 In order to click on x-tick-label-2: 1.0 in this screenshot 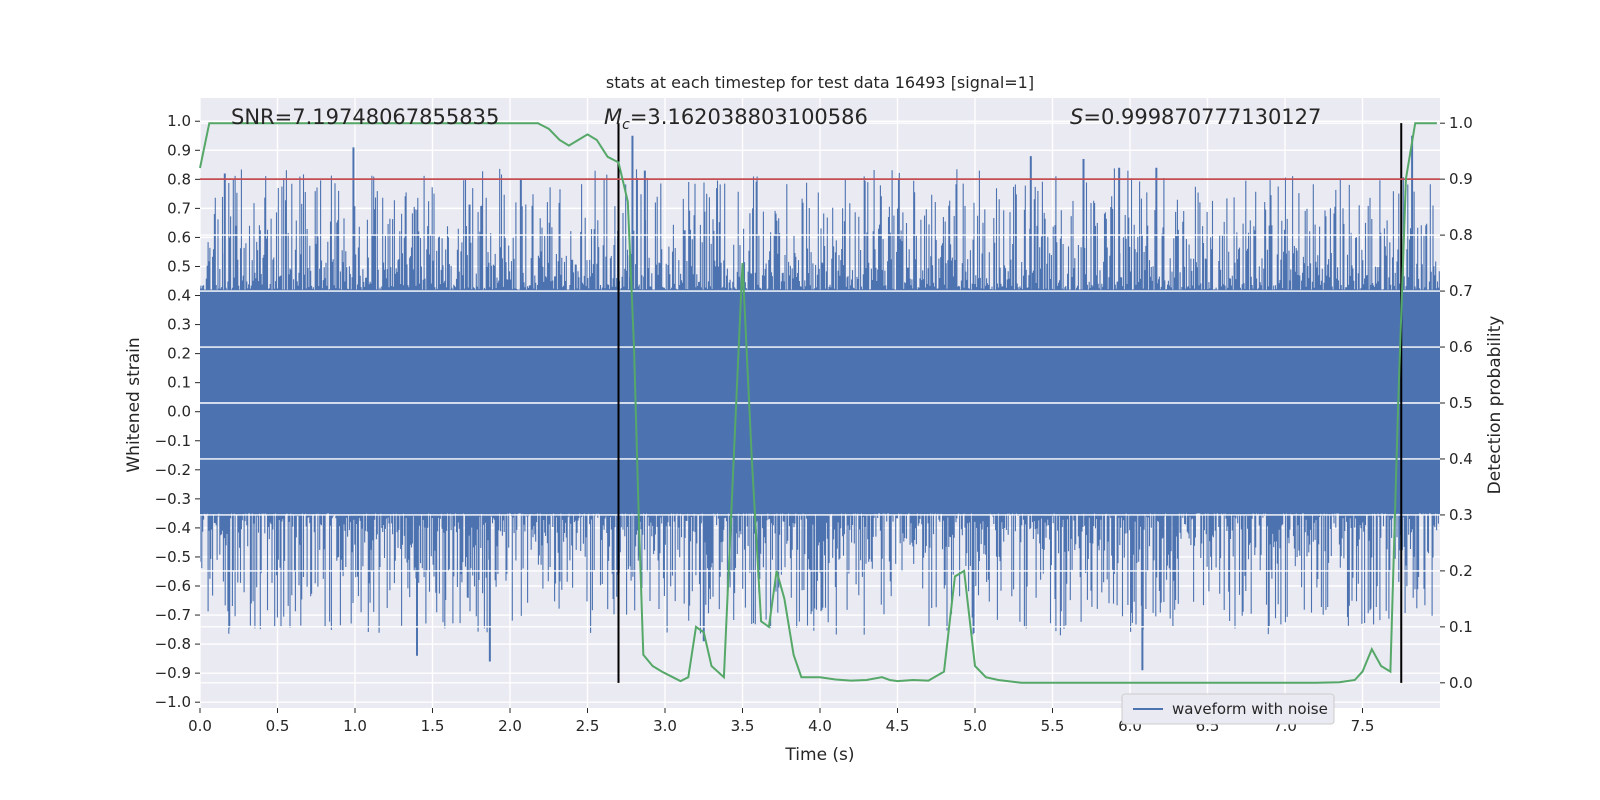, I will do `click(355, 726)`.